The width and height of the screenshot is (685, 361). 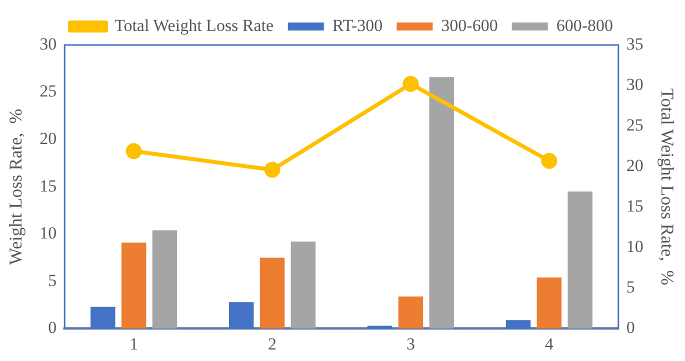 What do you see at coordinates (549, 344) in the screenshot?
I see `x-tick-label: 4` at bounding box center [549, 344].